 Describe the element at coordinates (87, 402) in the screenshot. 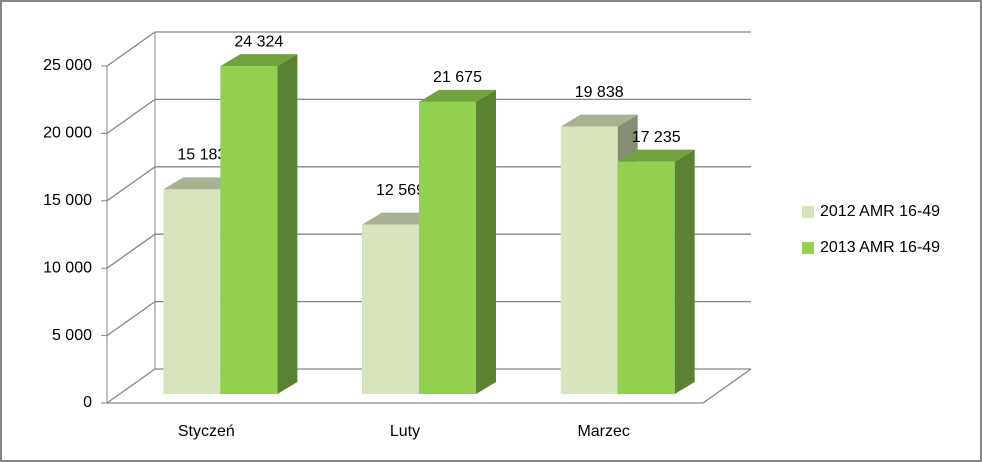

I see `y-tick-label: 0` at that location.